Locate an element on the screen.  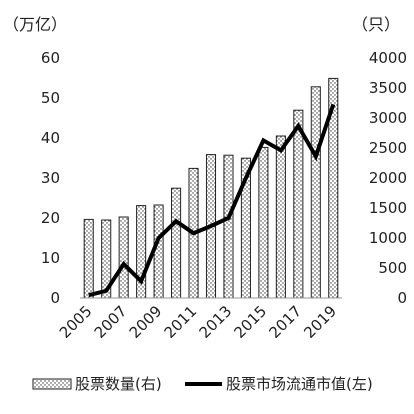
left-tick-label: 50 is located at coordinates (50, 98).